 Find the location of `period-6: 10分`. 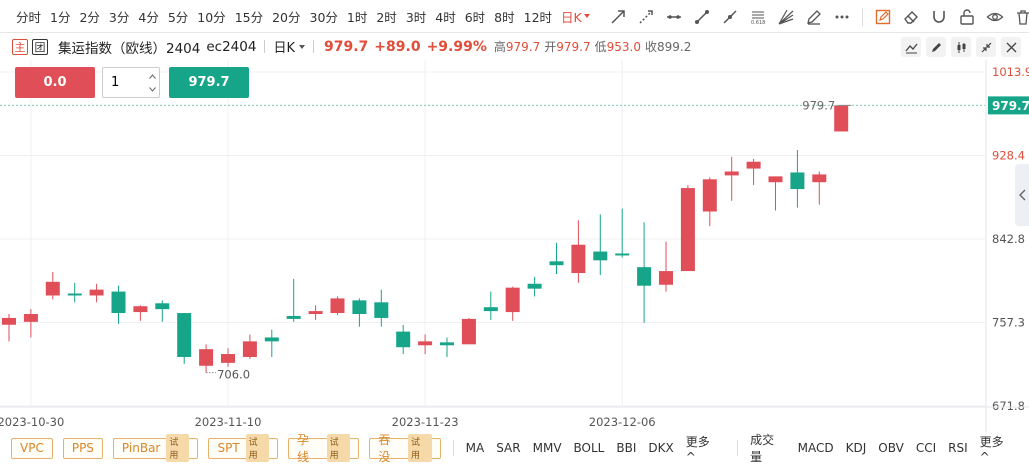

period-6: 10分 is located at coordinates (211, 16).